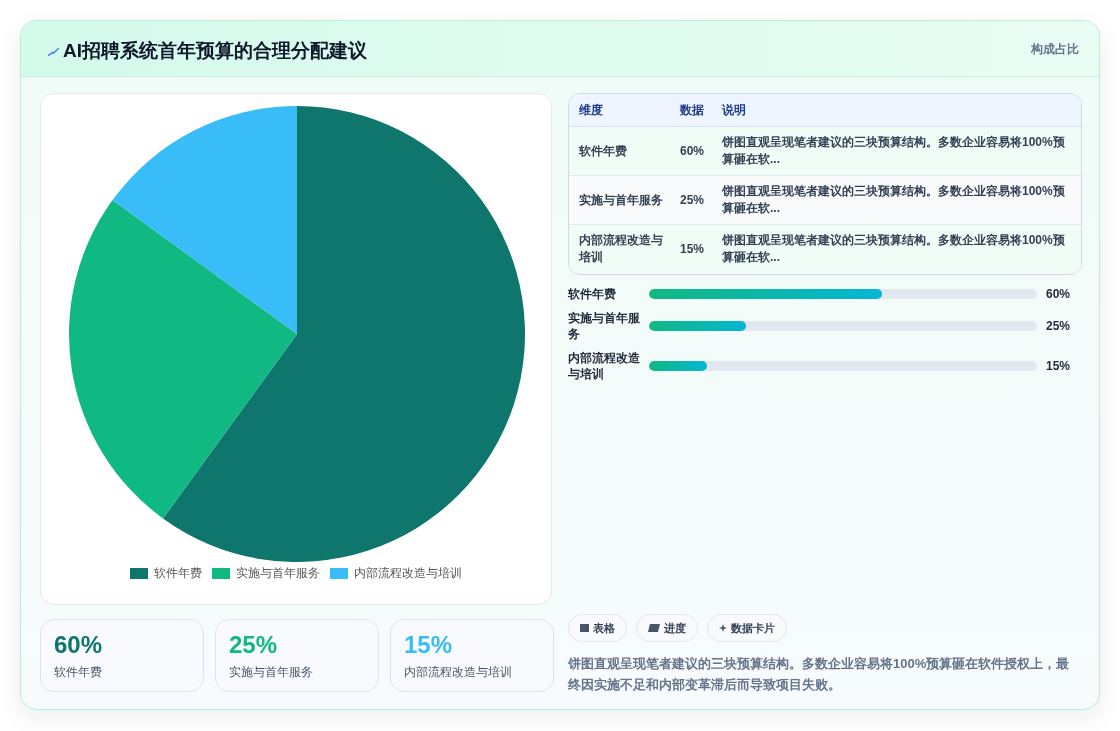 The width and height of the screenshot is (1120, 731). Describe the element at coordinates (753, 628) in the screenshot. I see `text: 数据卡片` at that location.